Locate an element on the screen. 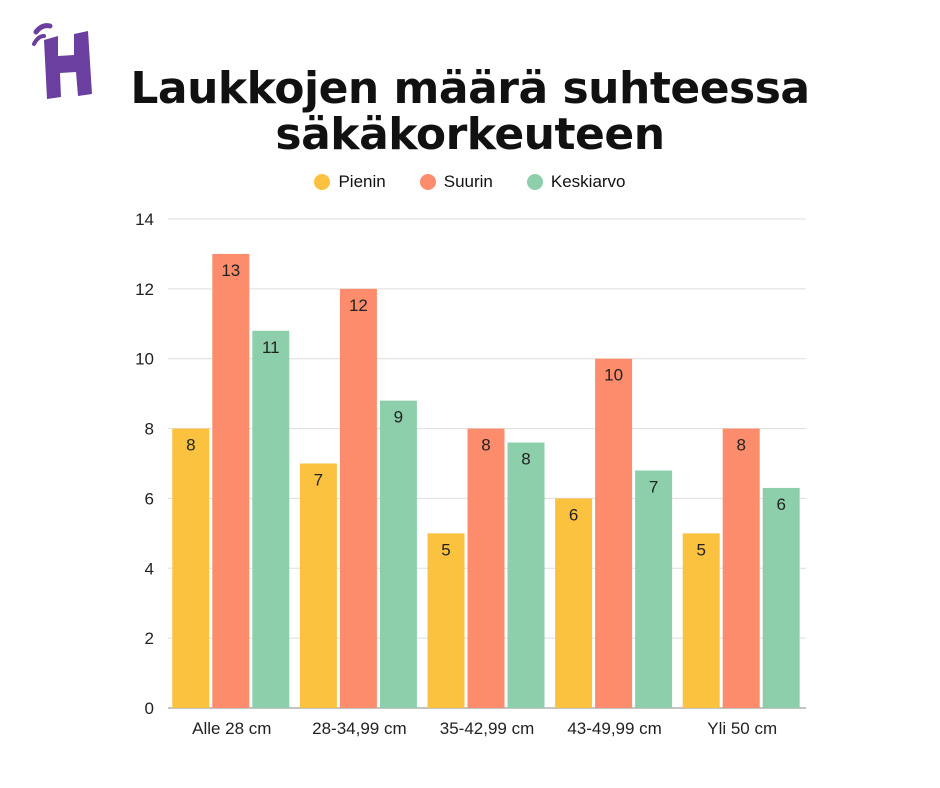 Image resolution: width=940 pixels, height=788 pixels. legend-label-keskiarvo: Keskiarvo is located at coordinates (588, 181).